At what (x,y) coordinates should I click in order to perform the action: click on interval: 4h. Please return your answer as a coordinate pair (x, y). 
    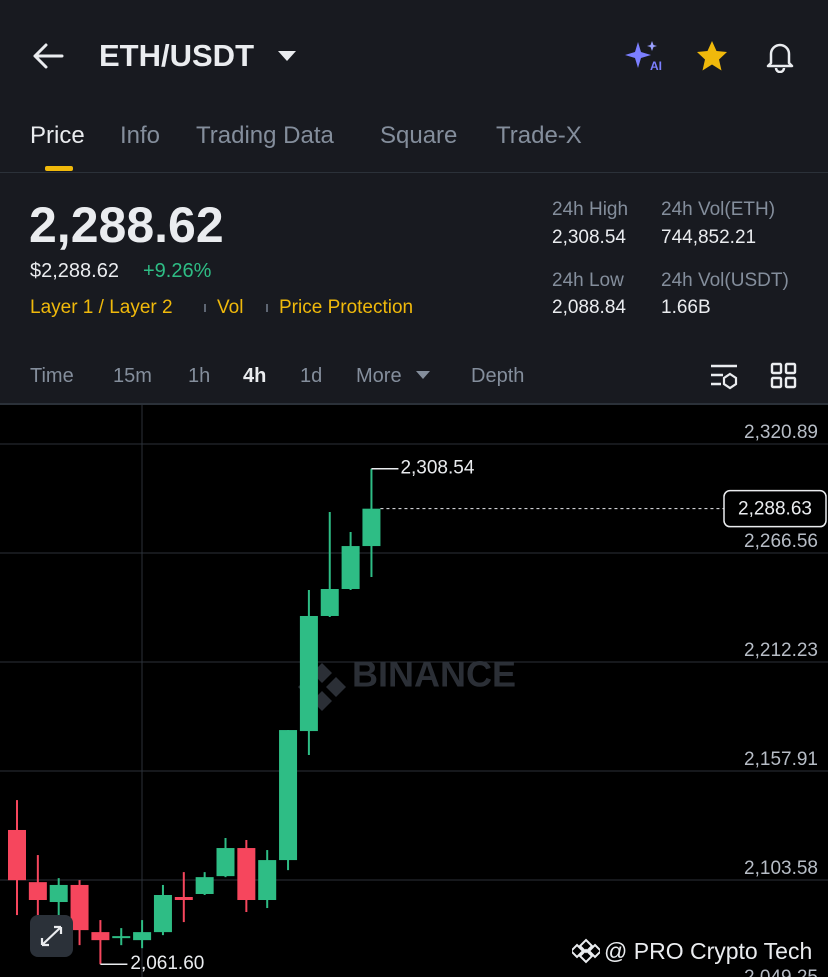
    Looking at the image, I should click on (255, 376).